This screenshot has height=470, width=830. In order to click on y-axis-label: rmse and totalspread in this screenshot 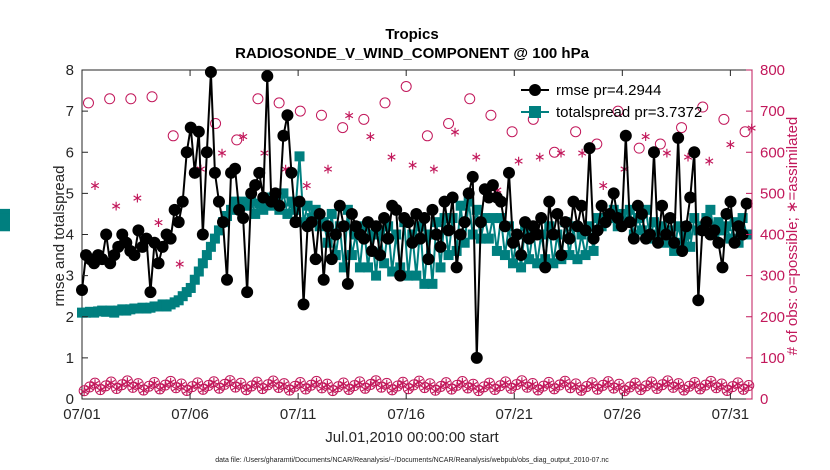, I will do `click(59, 236)`.